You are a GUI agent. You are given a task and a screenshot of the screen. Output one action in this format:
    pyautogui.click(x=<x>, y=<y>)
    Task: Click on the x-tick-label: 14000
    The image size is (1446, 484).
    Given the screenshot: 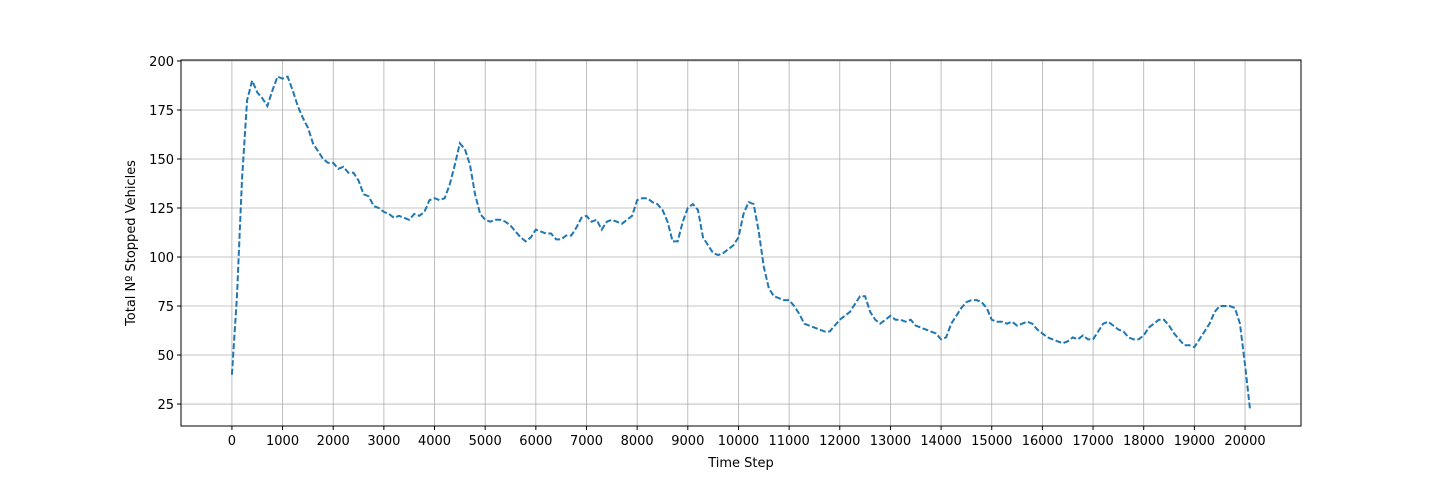 What is the action you would take?
    pyautogui.click(x=940, y=441)
    